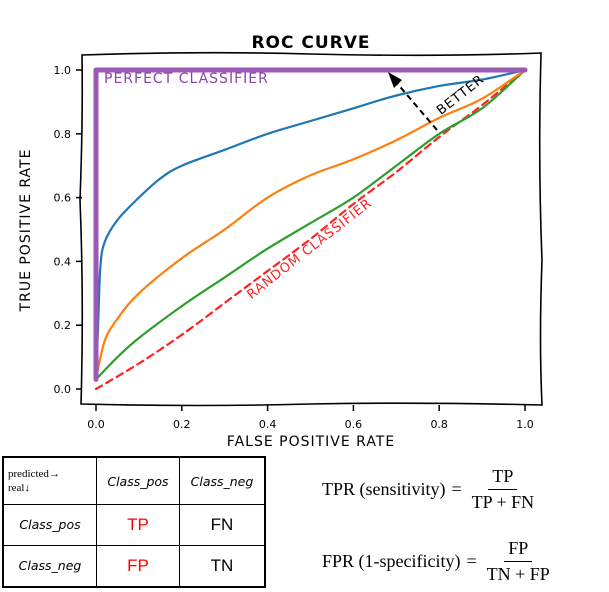  What do you see at coordinates (182, 424) in the screenshot?
I see `x-tick-label: 0.2` at bounding box center [182, 424].